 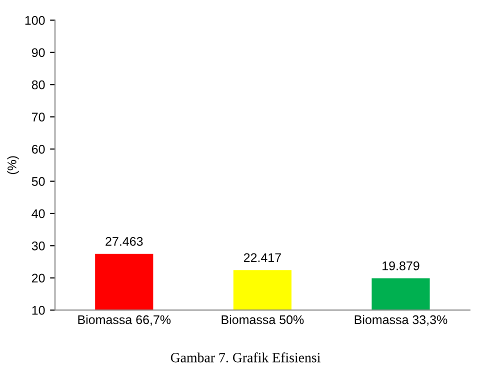 What do you see at coordinates (245, 357) in the screenshot?
I see `text: Gambar 7. Grafik Efisiensi` at bounding box center [245, 357].